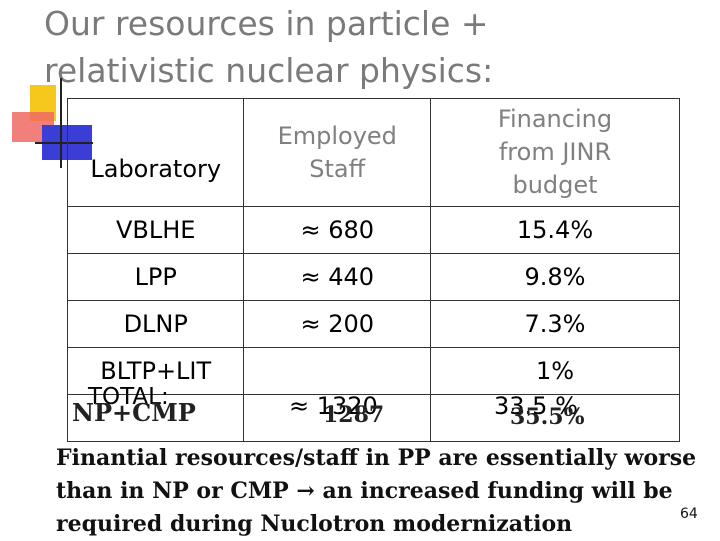  I want to click on header-financing: Financing from JINR budget, so click(555, 152).